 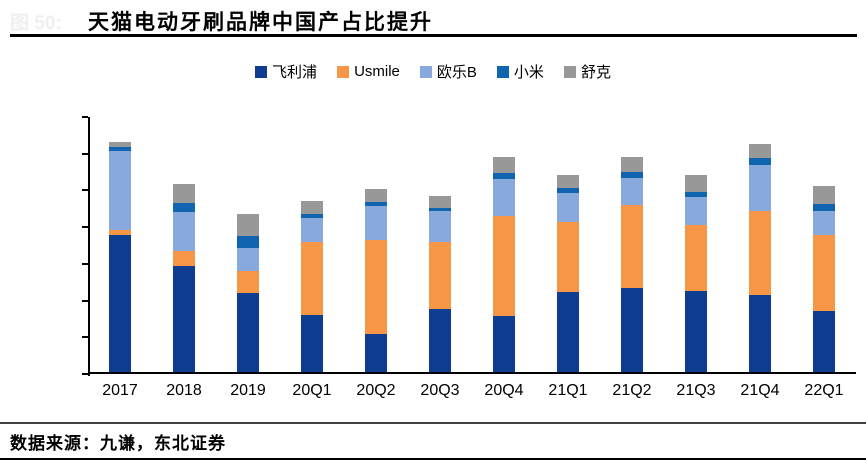 What do you see at coordinates (696, 390) in the screenshot?
I see `x-tick-label-21Q3: 21Q3` at bounding box center [696, 390].